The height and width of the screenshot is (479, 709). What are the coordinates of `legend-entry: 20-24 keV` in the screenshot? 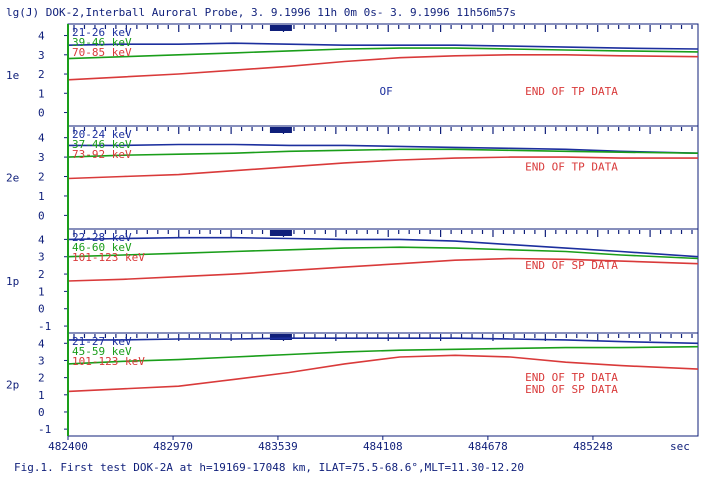 It's located at (102, 134).